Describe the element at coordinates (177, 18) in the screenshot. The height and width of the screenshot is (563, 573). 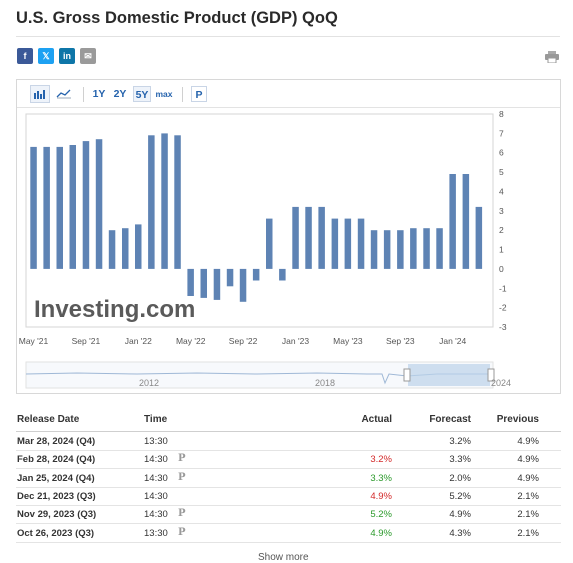
I see `page-title: U.S. Gross Domestic Product (GDP) QoQ` at that location.